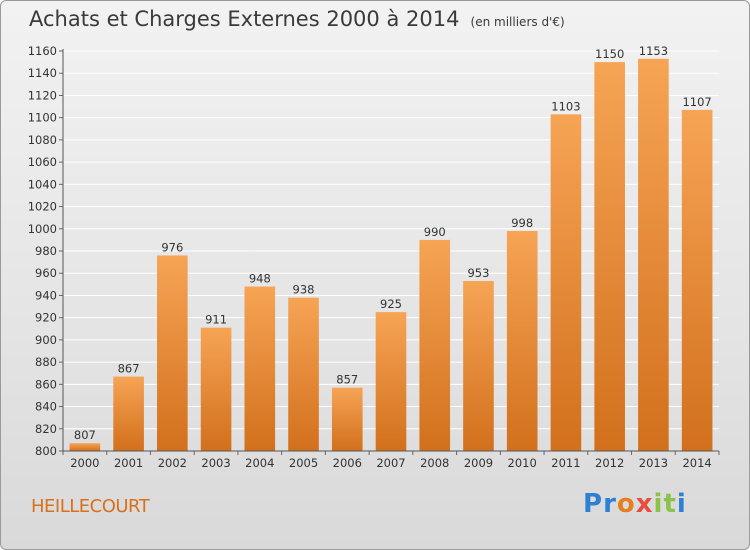 The image size is (750, 550). What do you see at coordinates (303, 463) in the screenshot?
I see `x-tick-label-2005: 2005` at bounding box center [303, 463].